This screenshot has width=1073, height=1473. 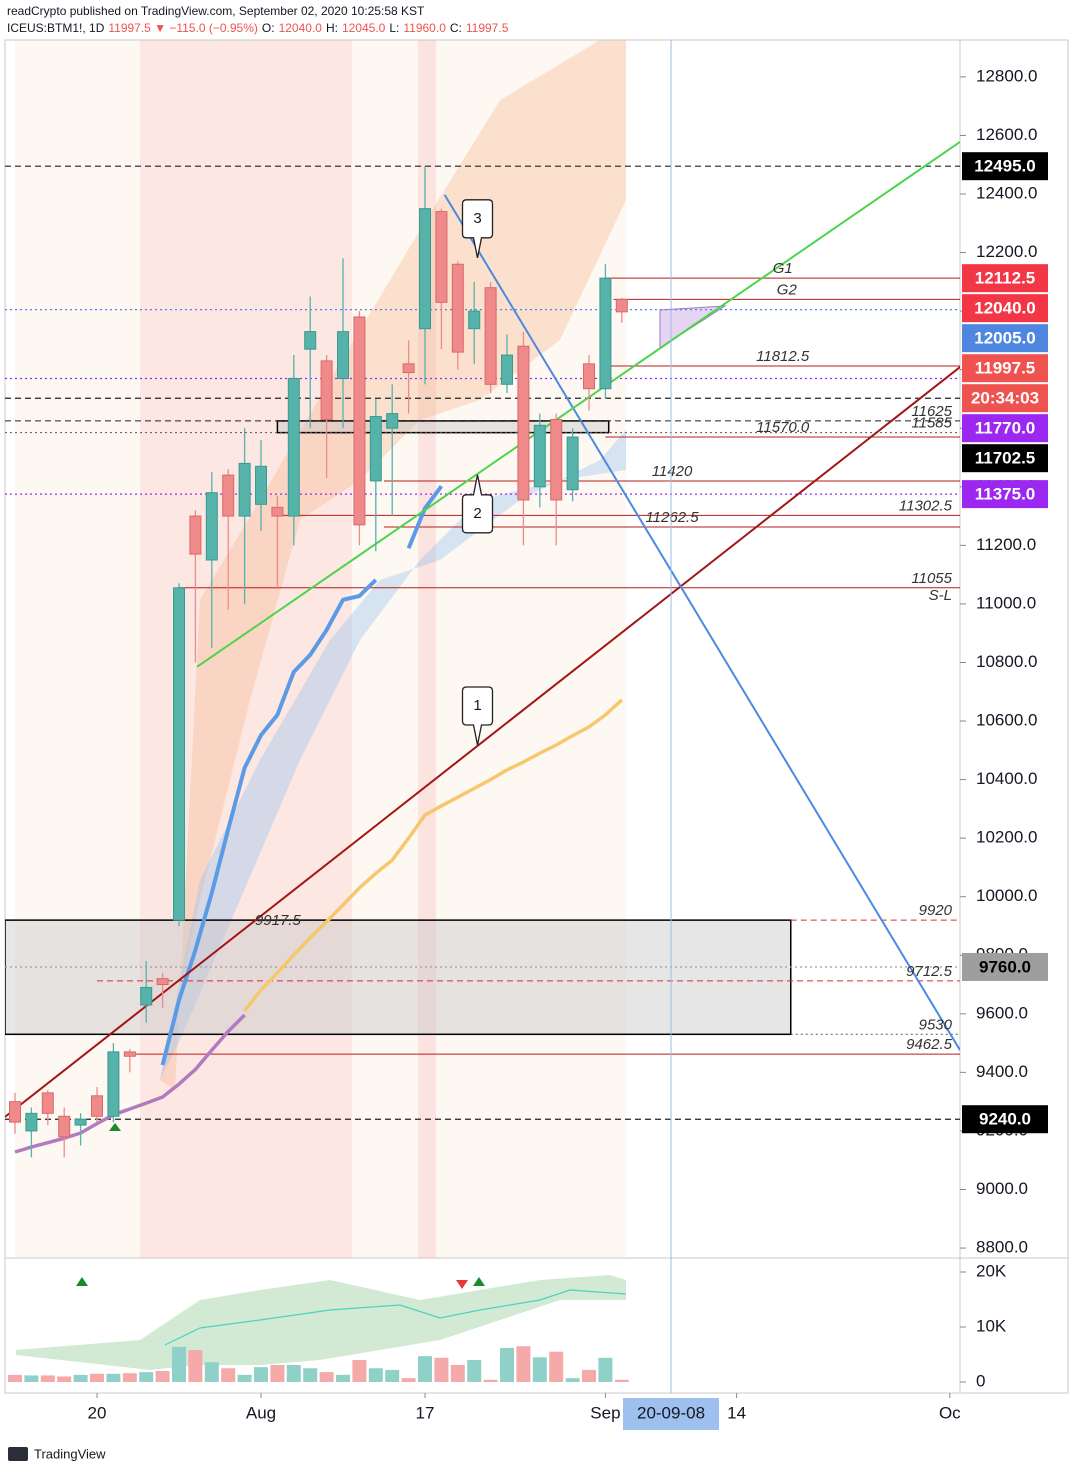 What do you see at coordinates (433, 855) in the screenshot?
I see `indicator-line` at bounding box center [433, 855].